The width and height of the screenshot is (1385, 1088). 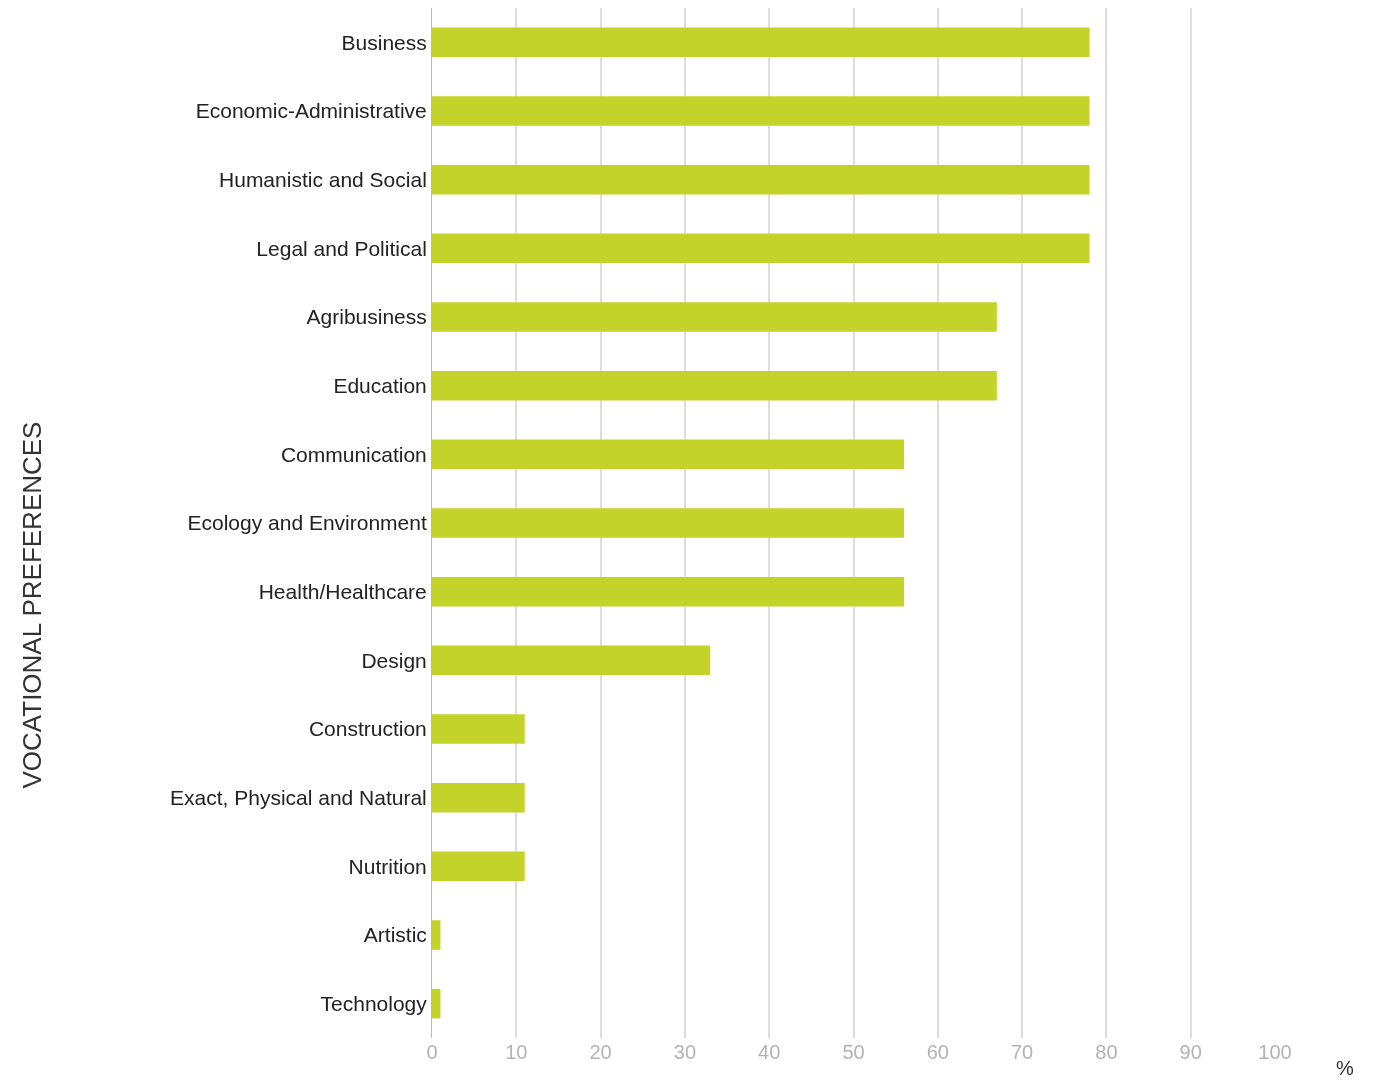 What do you see at coordinates (769, 1052) in the screenshot?
I see `x-tick-label: 40` at bounding box center [769, 1052].